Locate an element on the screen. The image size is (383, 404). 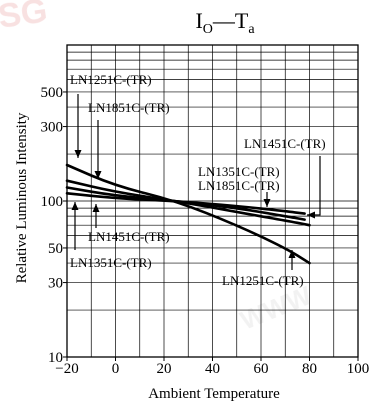
y-tick-label: 50 is located at coordinates (55, 249).